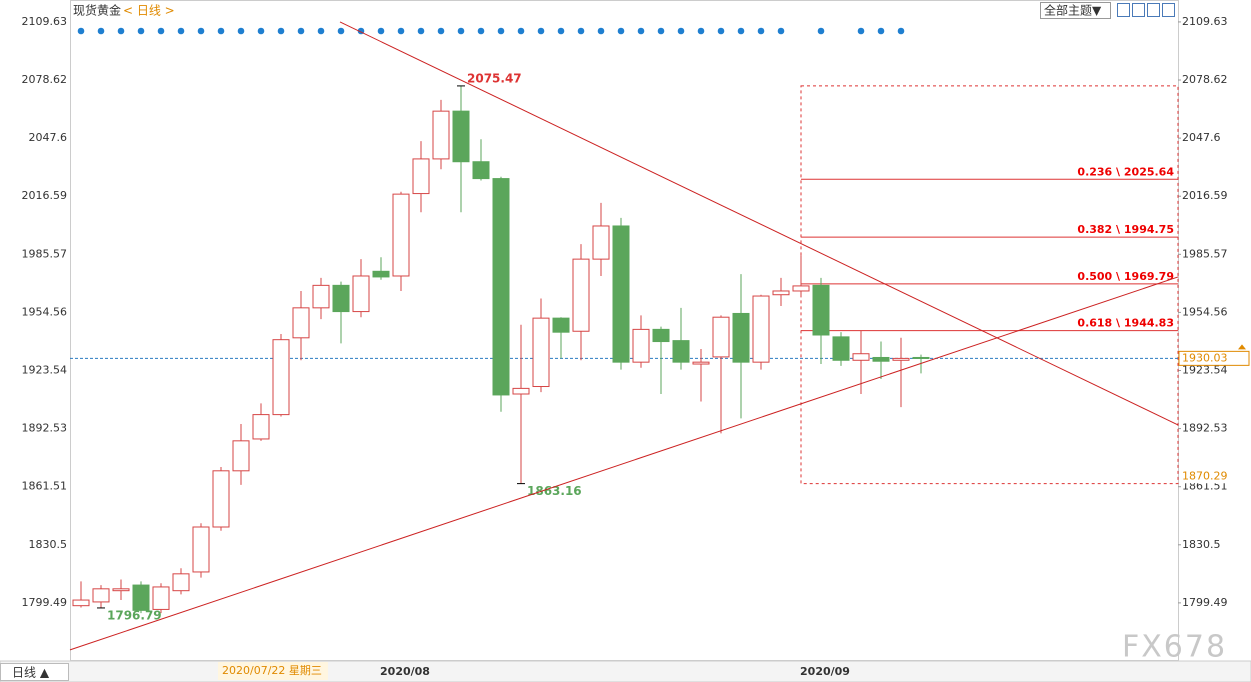  What do you see at coordinates (1205, 357) in the screenshot?
I see `last-price-label: 1930.03` at bounding box center [1205, 357].